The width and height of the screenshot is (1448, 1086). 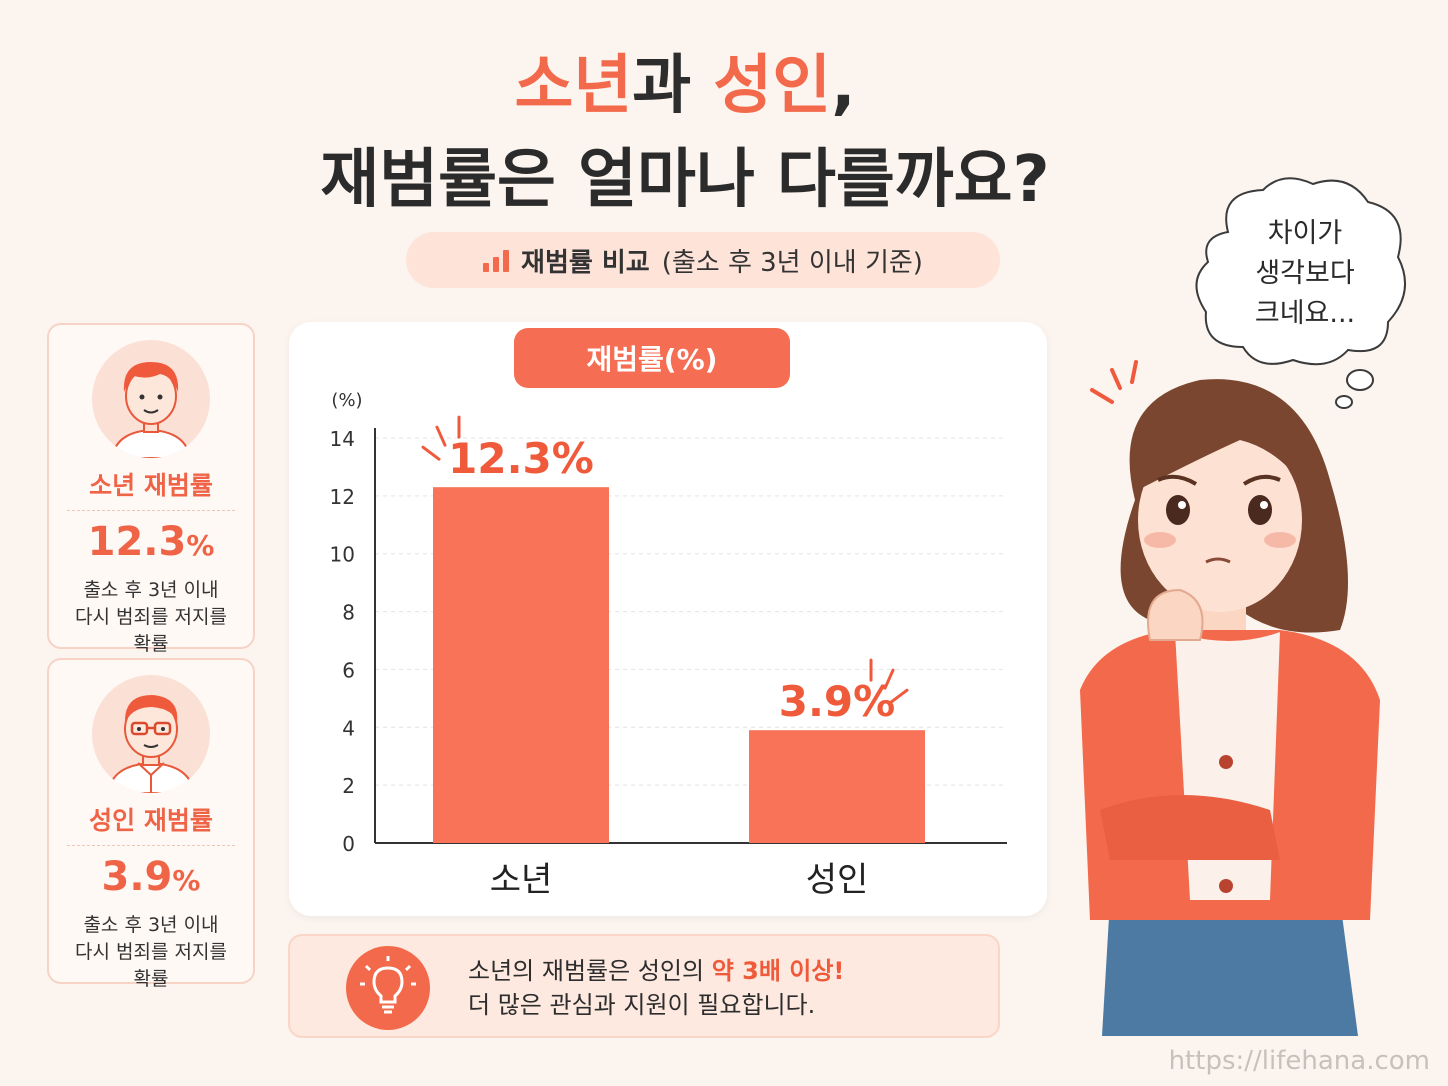 I want to click on man-avatar-icon, so click(x=151, y=734).